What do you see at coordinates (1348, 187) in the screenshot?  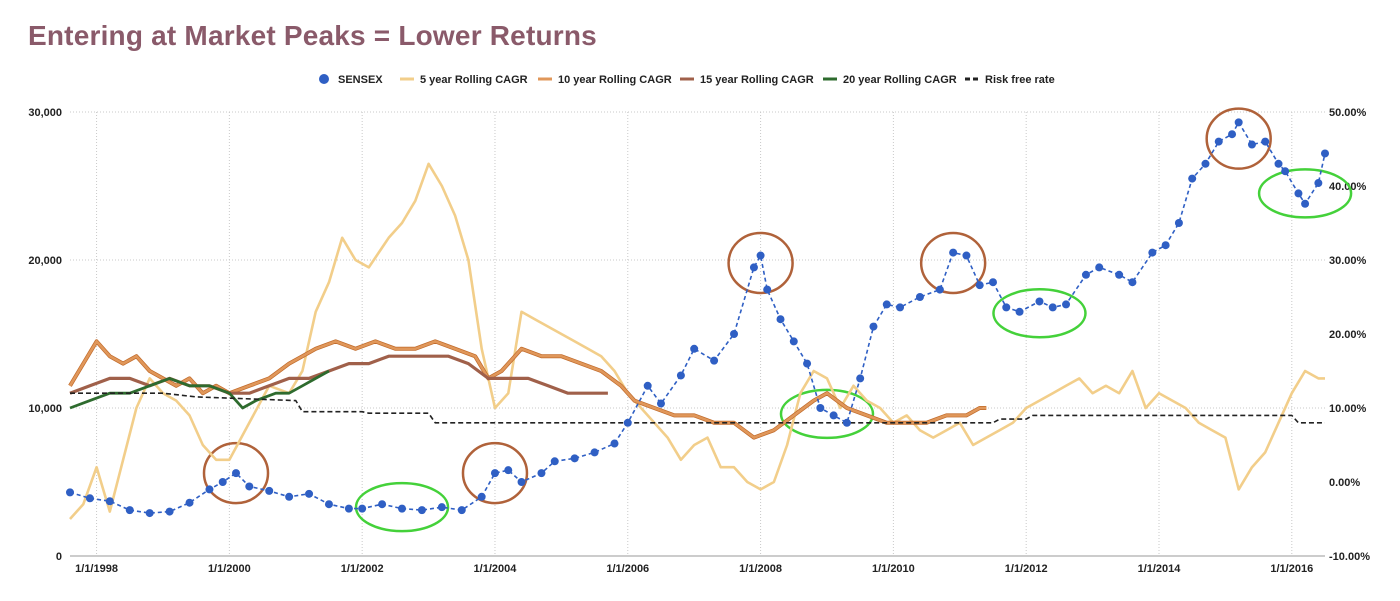 I see `y-right-tick-label: 40.00%` at bounding box center [1348, 187].